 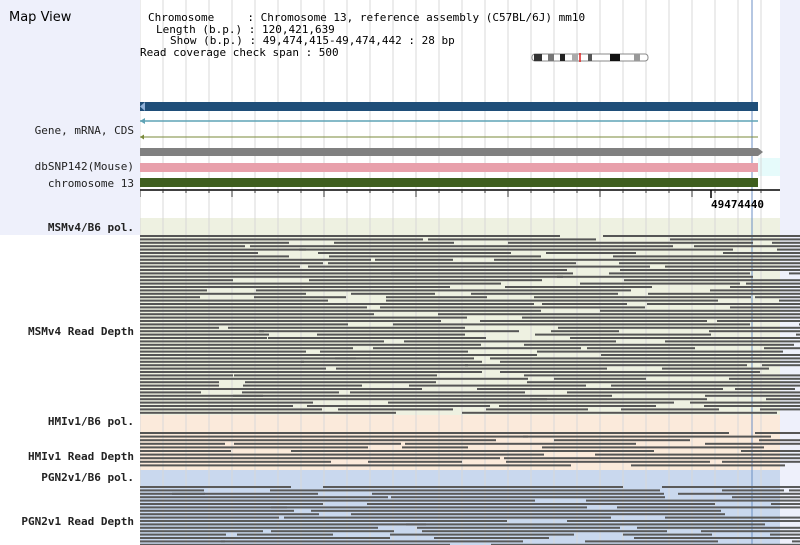 What do you see at coordinates (81, 331) in the screenshot?
I see `msm-depth-label: MSMv4 Read Depth` at bounding box center [81, 331].